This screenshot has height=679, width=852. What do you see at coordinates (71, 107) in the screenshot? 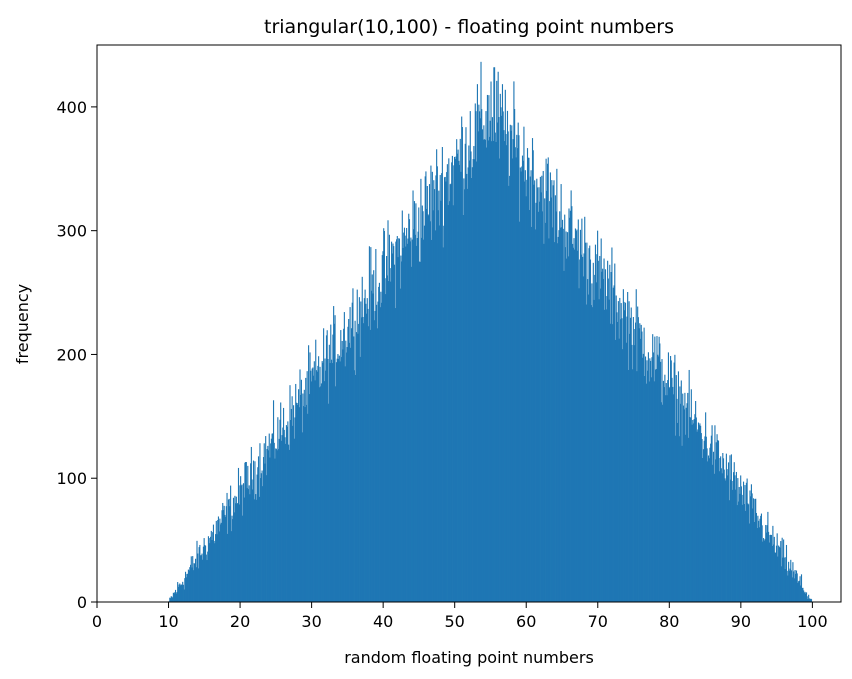
I see `y-tick-label: 400` at bounding box center [71, 107].